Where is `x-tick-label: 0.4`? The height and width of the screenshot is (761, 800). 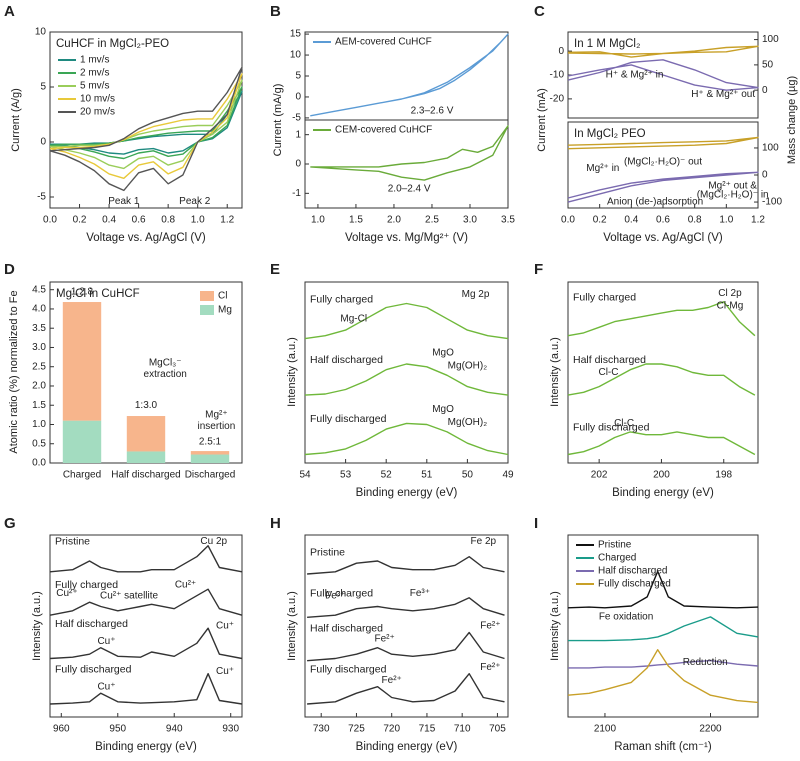 x-tick-label: 0.4 is located at coordinates (109, 220).